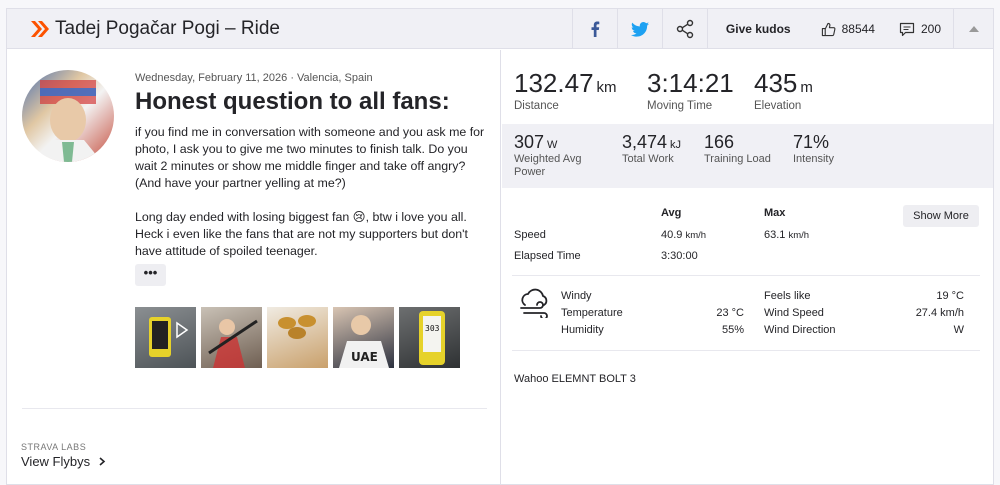  Describe the element at coordinates (680, 106) in the screenshot. I see `moving-time-label: Moving Time` at that location.